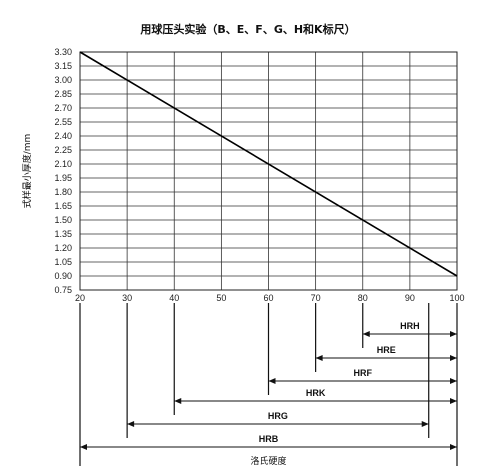 The width and height of the screenshot is (500, 476). What do you see at coordinates (27, 171) in the screenshot?
I see `y-axis-label: 式样最小厚度/mm` at bounding box center [27, 171].